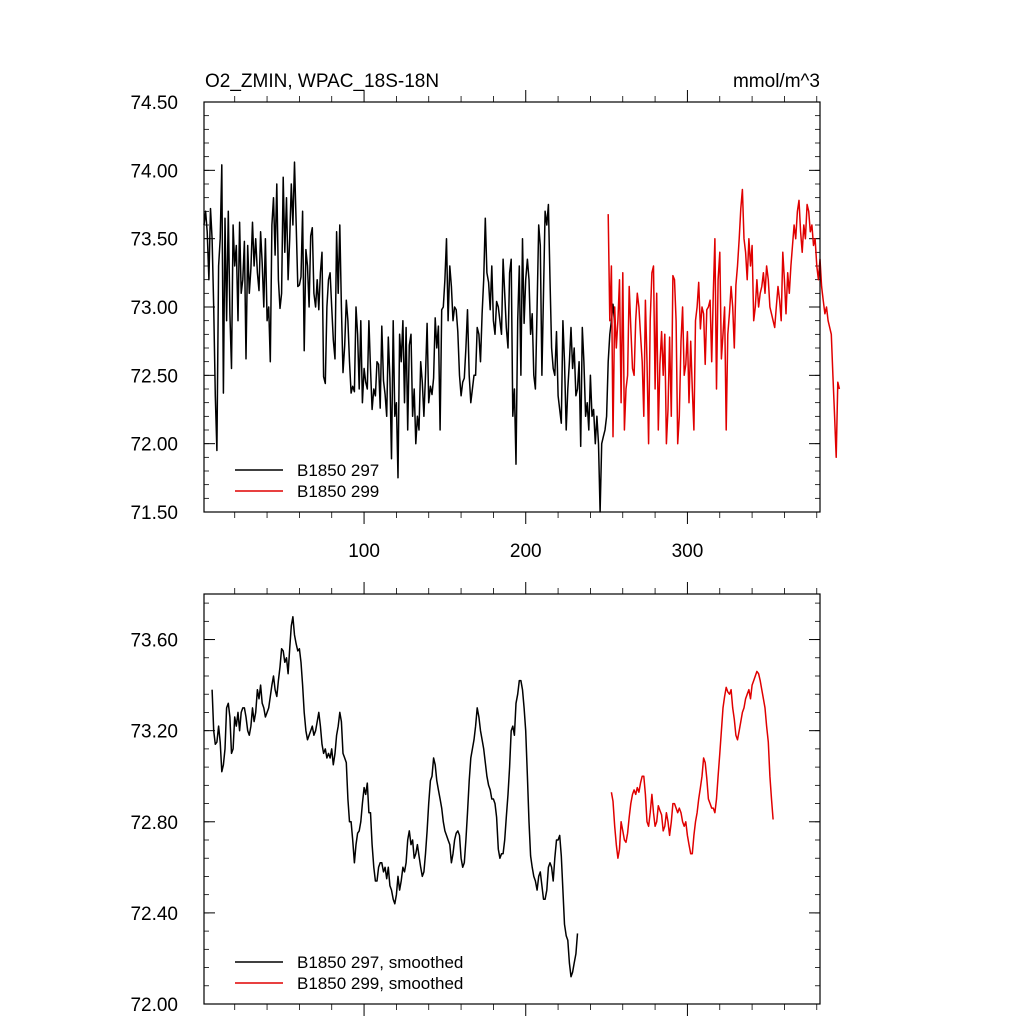 This screenshot has height=1024, width=1024. What do you see at coordinates (364, 551) in the screenshot?
I see `top-x-tick-label: 100` at bounding box center [364, 551].